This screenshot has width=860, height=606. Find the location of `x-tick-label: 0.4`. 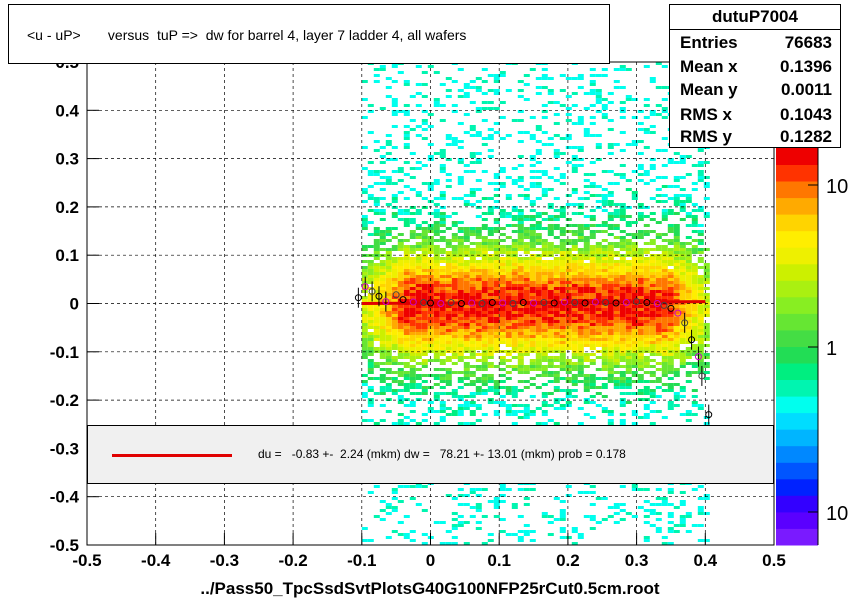

x-tick-label: 0.4 is located at coordinates (705, 560).